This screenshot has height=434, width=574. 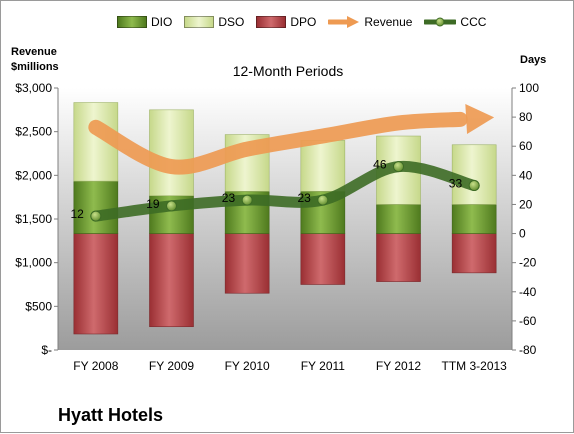 What do you see at coordinates (480, 119) in the screenshot?
I see `revenue-arrowhead` at bounding box center [480, 119].